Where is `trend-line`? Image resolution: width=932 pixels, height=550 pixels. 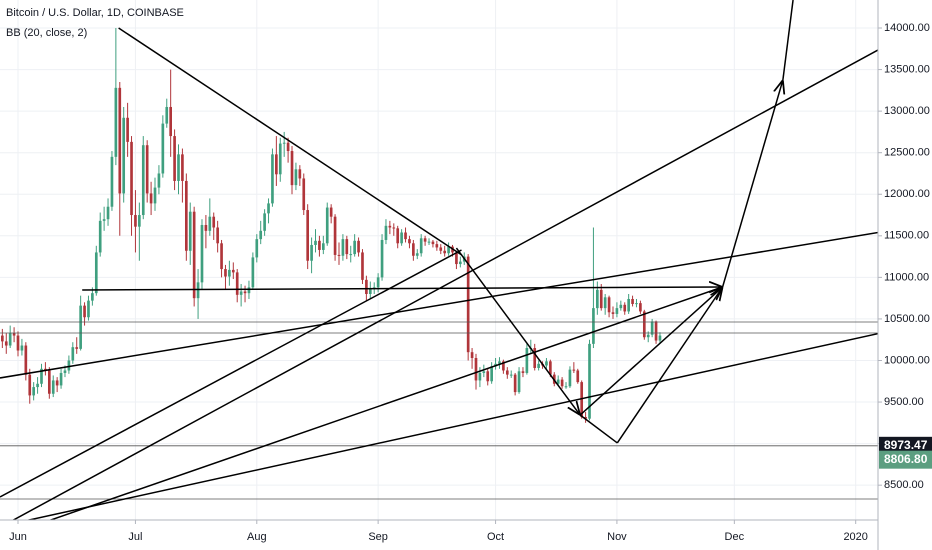
trend-line is located at coordinates (650, 351).